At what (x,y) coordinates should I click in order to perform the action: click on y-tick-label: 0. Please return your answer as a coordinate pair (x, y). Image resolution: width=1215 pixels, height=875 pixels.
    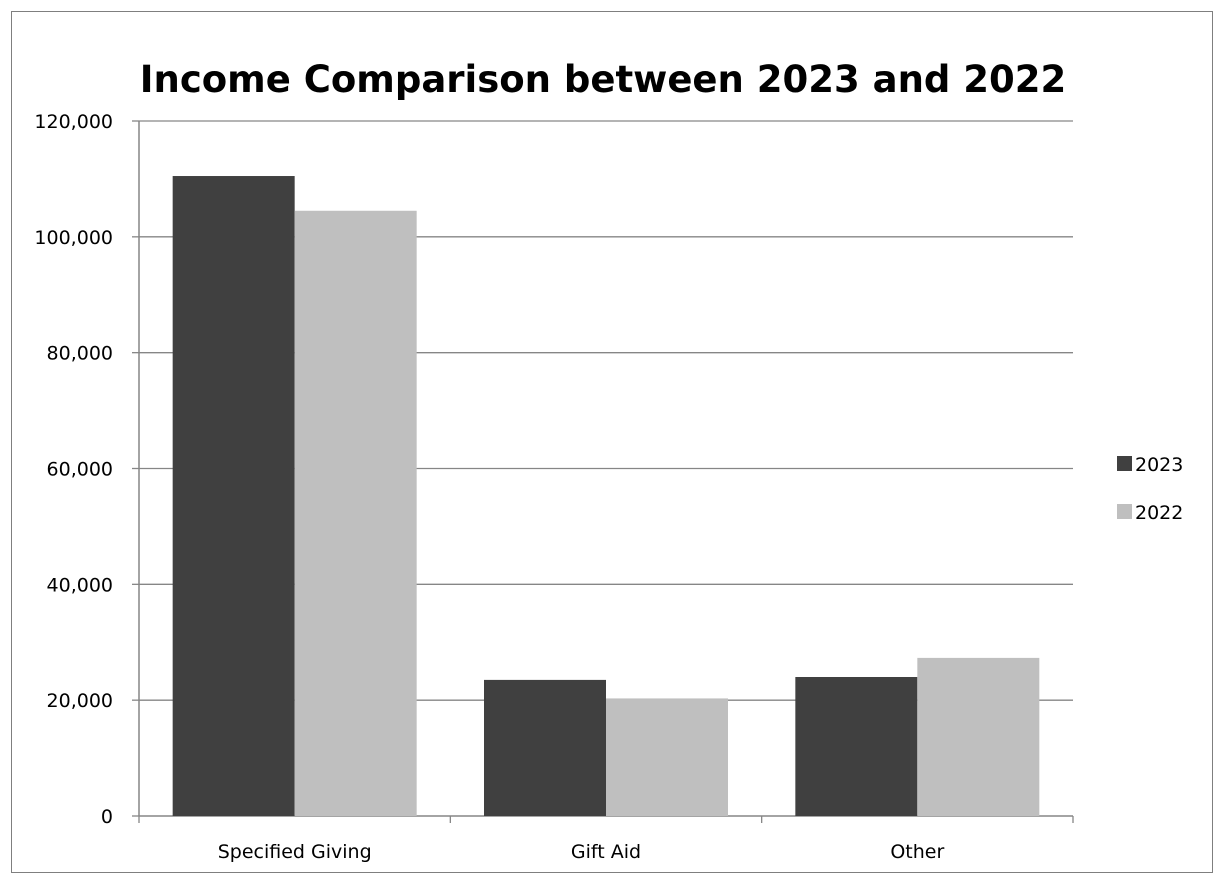
    Looking at the image, I should click on (107, 817).